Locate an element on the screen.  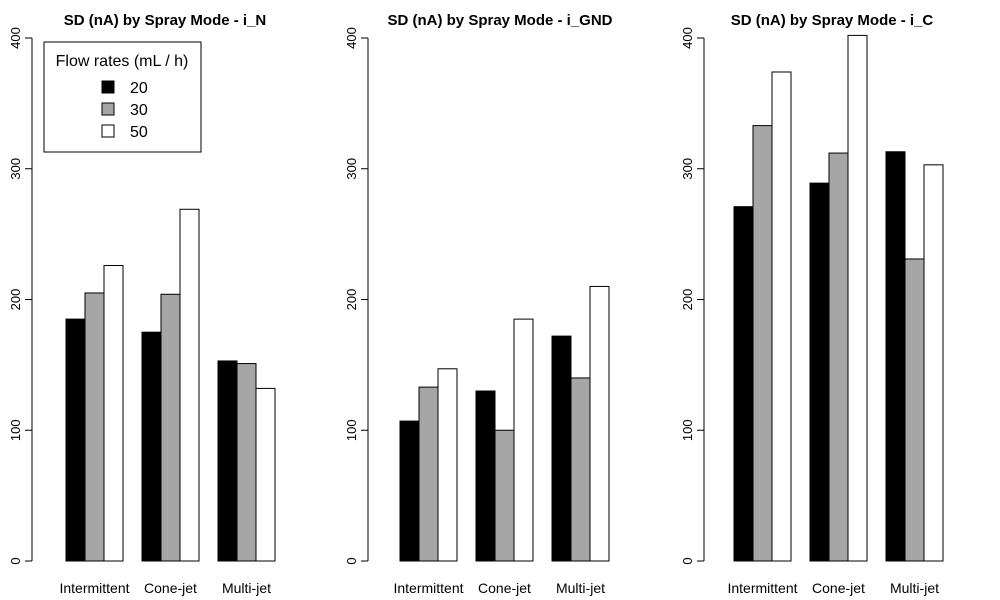
legend: Flow rates (mL / h) 20 30 50 is located at coordinates (122, 97).